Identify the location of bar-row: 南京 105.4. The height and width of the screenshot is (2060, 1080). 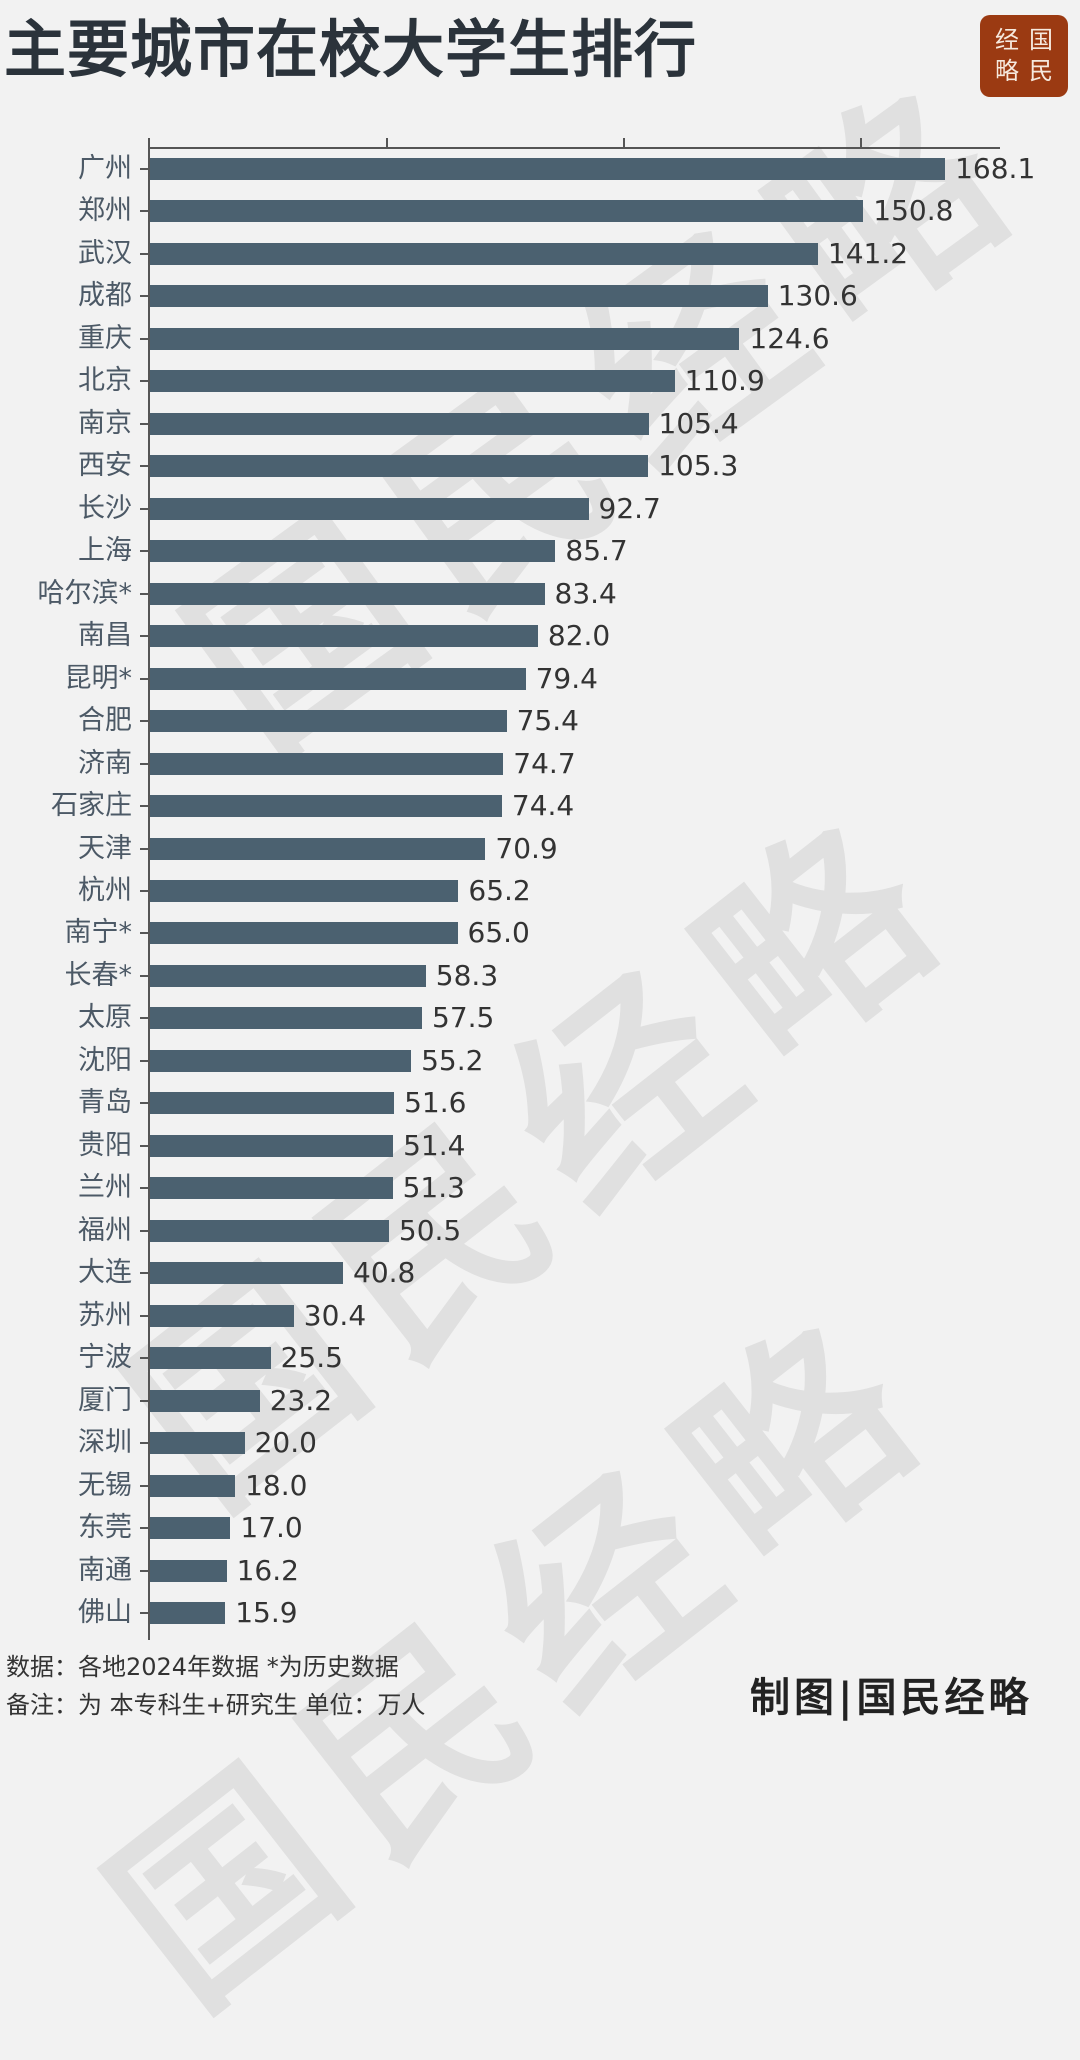
(540, 424).